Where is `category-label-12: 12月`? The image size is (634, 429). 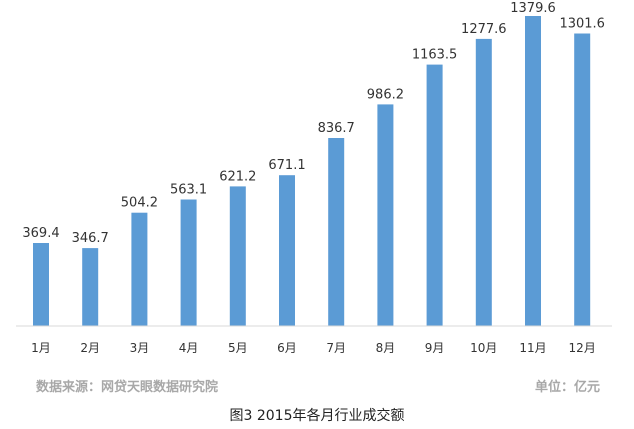
category-label-12: 12月 is located at coordinates (582, 348).